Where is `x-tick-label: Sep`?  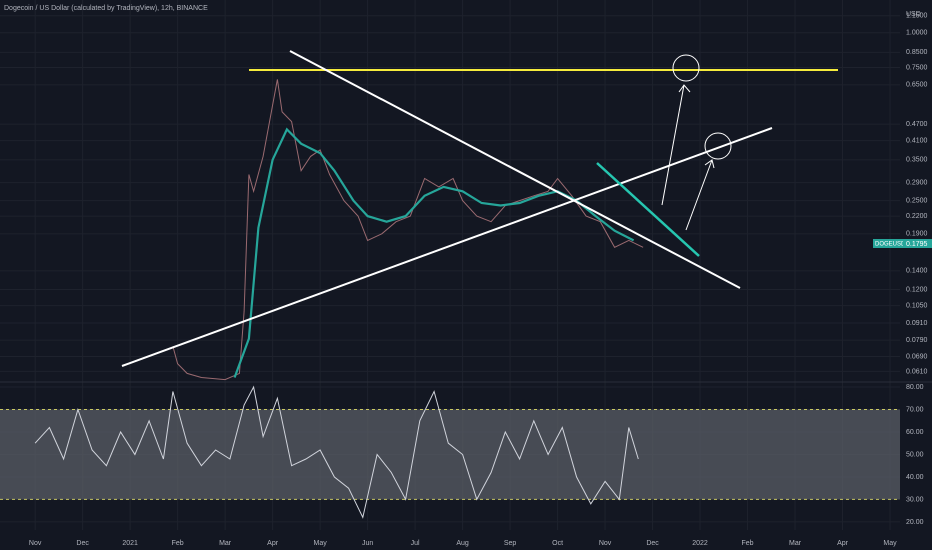 x-tick-label: Sep is located at coordinates (510, 543).